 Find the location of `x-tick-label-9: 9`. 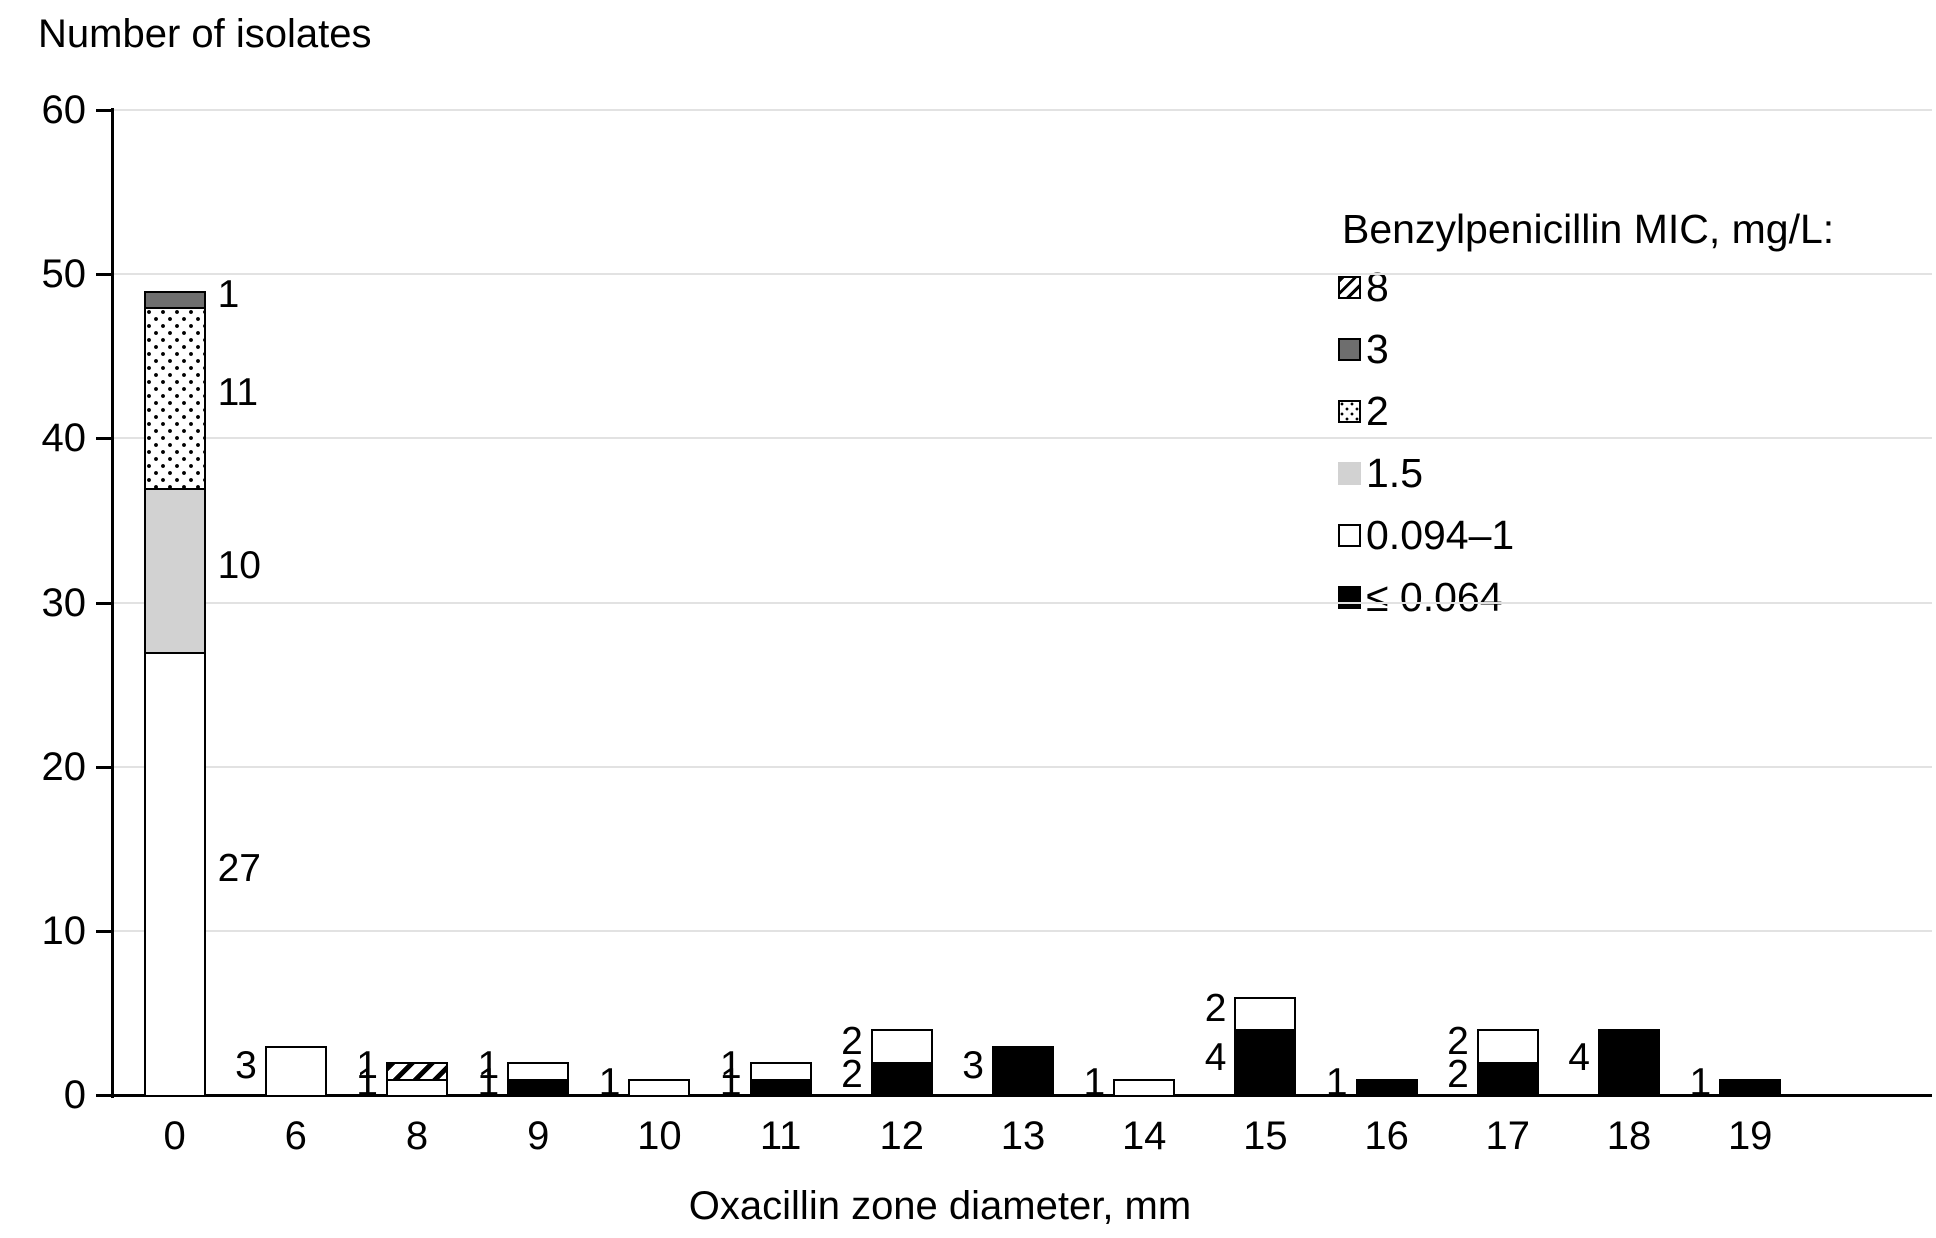

x-tick-label-9: 9 is located at coordinates (538, 1136).